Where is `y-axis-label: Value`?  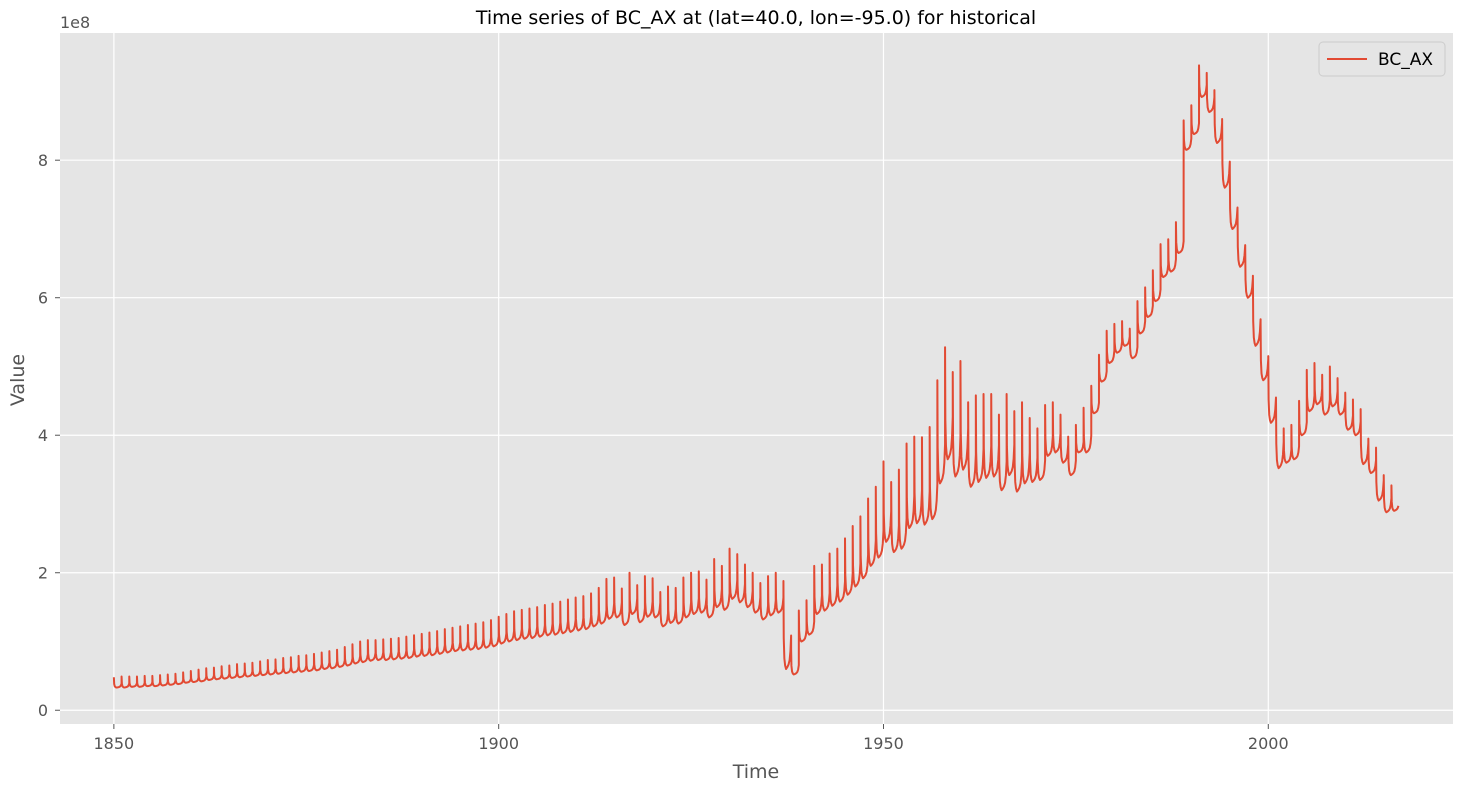
y-axis-label: Value is located at coordinates (18, 380).